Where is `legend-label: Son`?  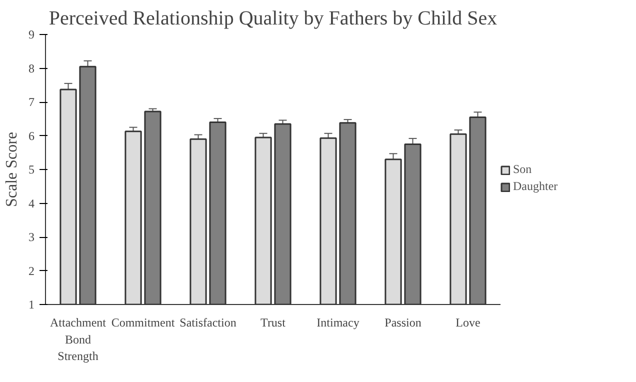 legend-label: Son is located at coordinates (523, 169).